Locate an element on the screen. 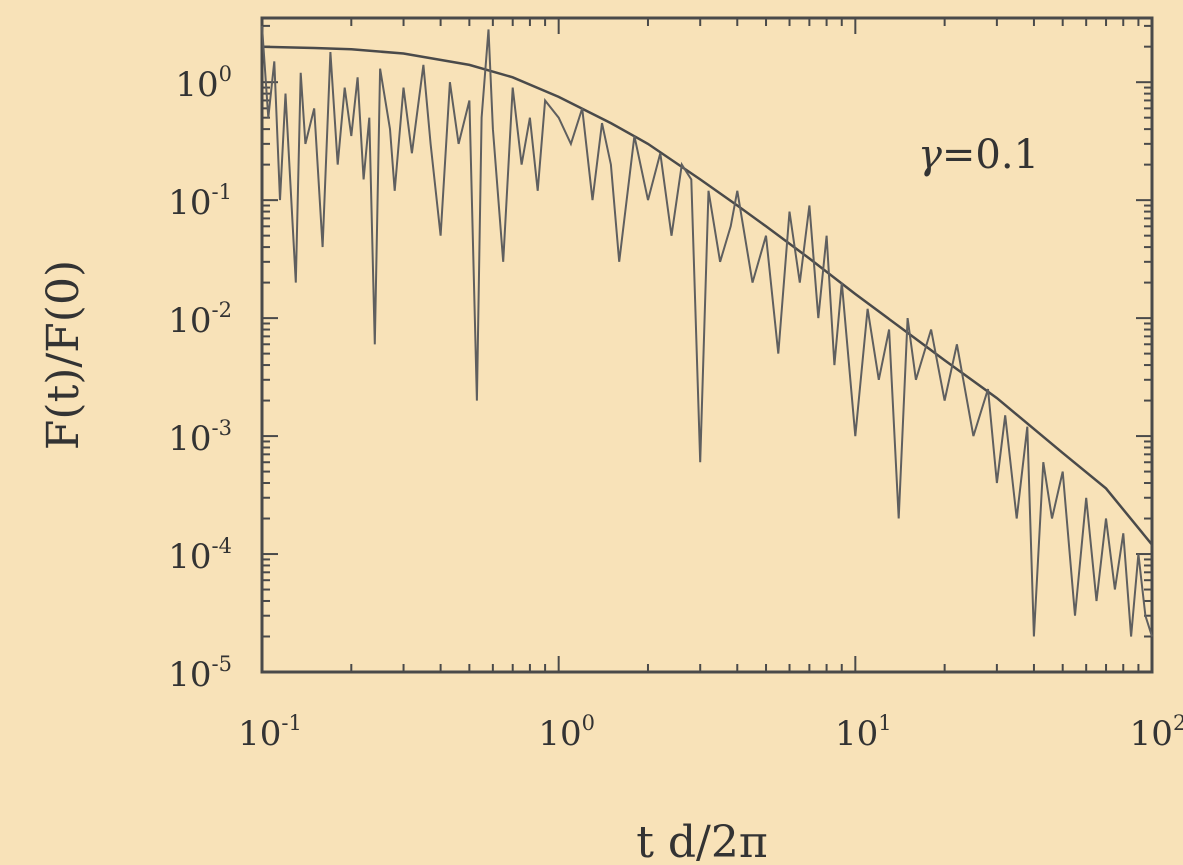 This screenshot has width=1183, height=865. y-tick-label: 10⁰ is located at coordinates (203, 83).